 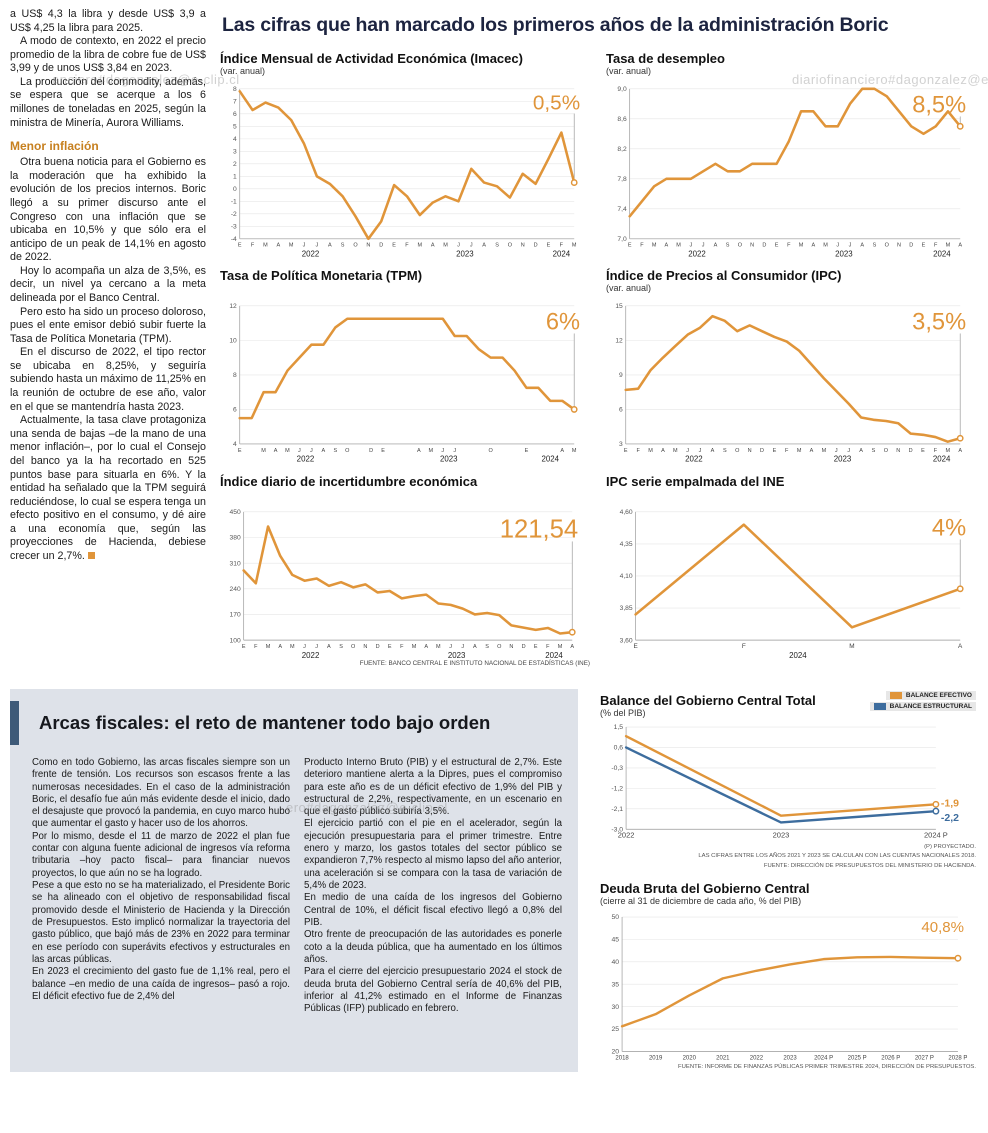 I want to click on svg-text: 2024 P, so click(x=936, y=834).